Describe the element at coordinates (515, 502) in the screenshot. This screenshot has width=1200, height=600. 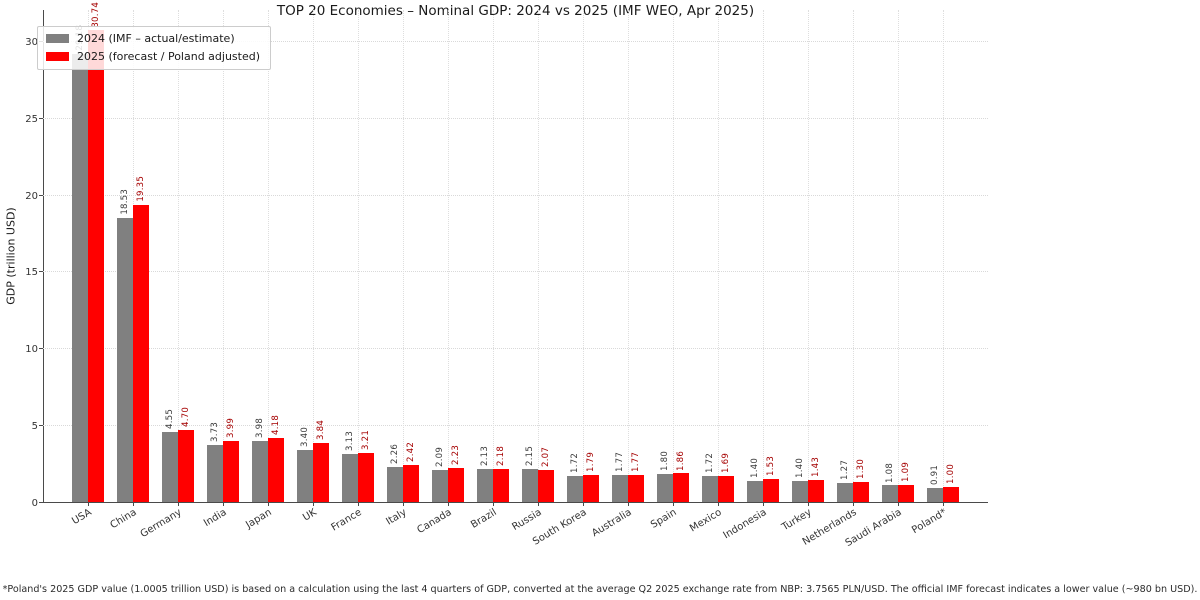
I see `x-axis-line` at that location.